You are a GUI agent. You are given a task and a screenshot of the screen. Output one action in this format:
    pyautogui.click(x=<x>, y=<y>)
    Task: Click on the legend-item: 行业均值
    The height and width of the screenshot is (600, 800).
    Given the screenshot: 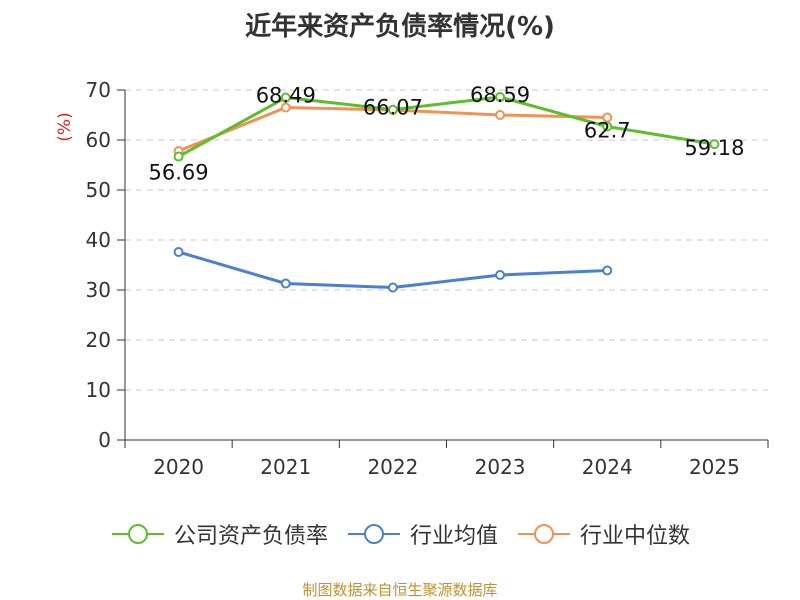 What is the action you would take?
    pyautogui.click(x=422, y=534)
    